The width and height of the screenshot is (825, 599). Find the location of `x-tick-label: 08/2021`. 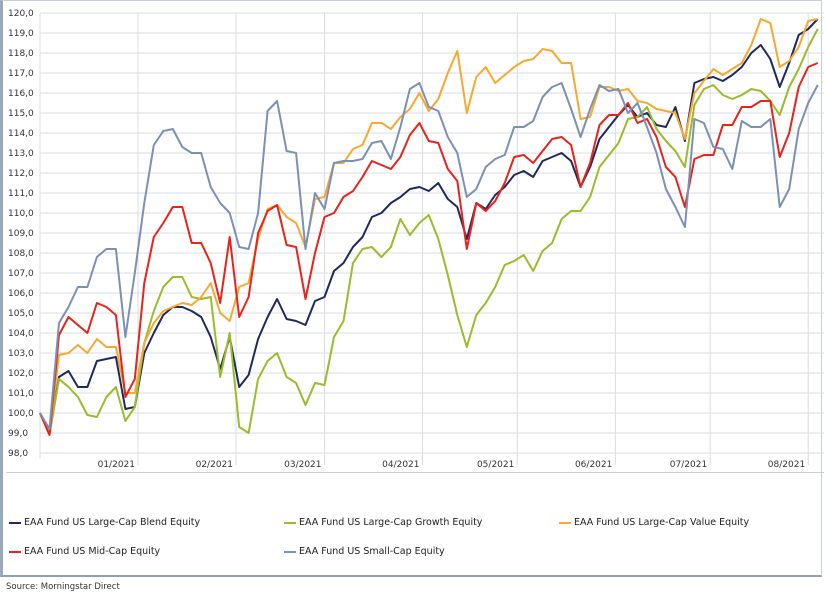

x-tick-label: 08/2021 is located at coordinates (786, 465).